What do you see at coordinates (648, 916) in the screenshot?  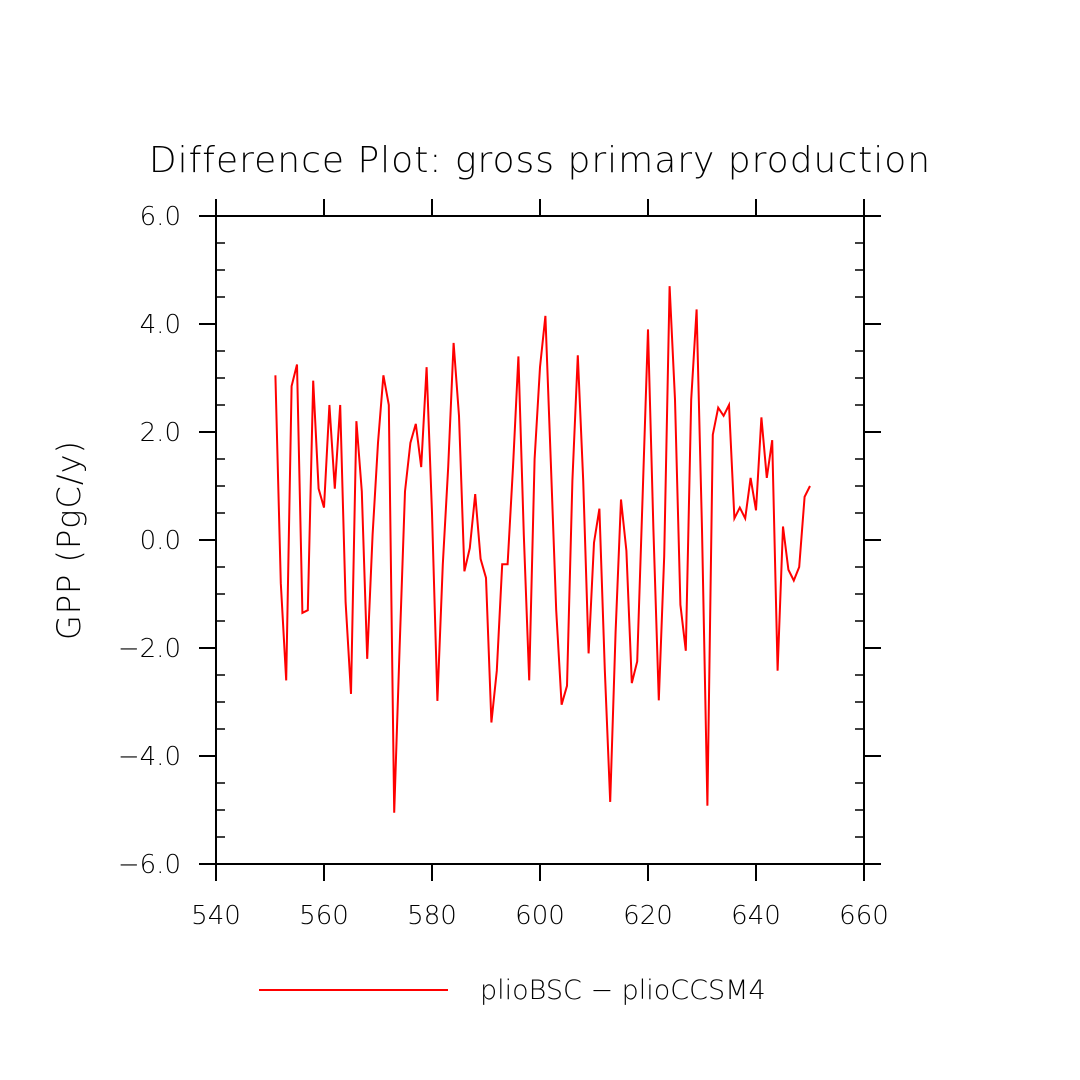 I see `x-tick-label: 620` at bounding box center [648, 916].